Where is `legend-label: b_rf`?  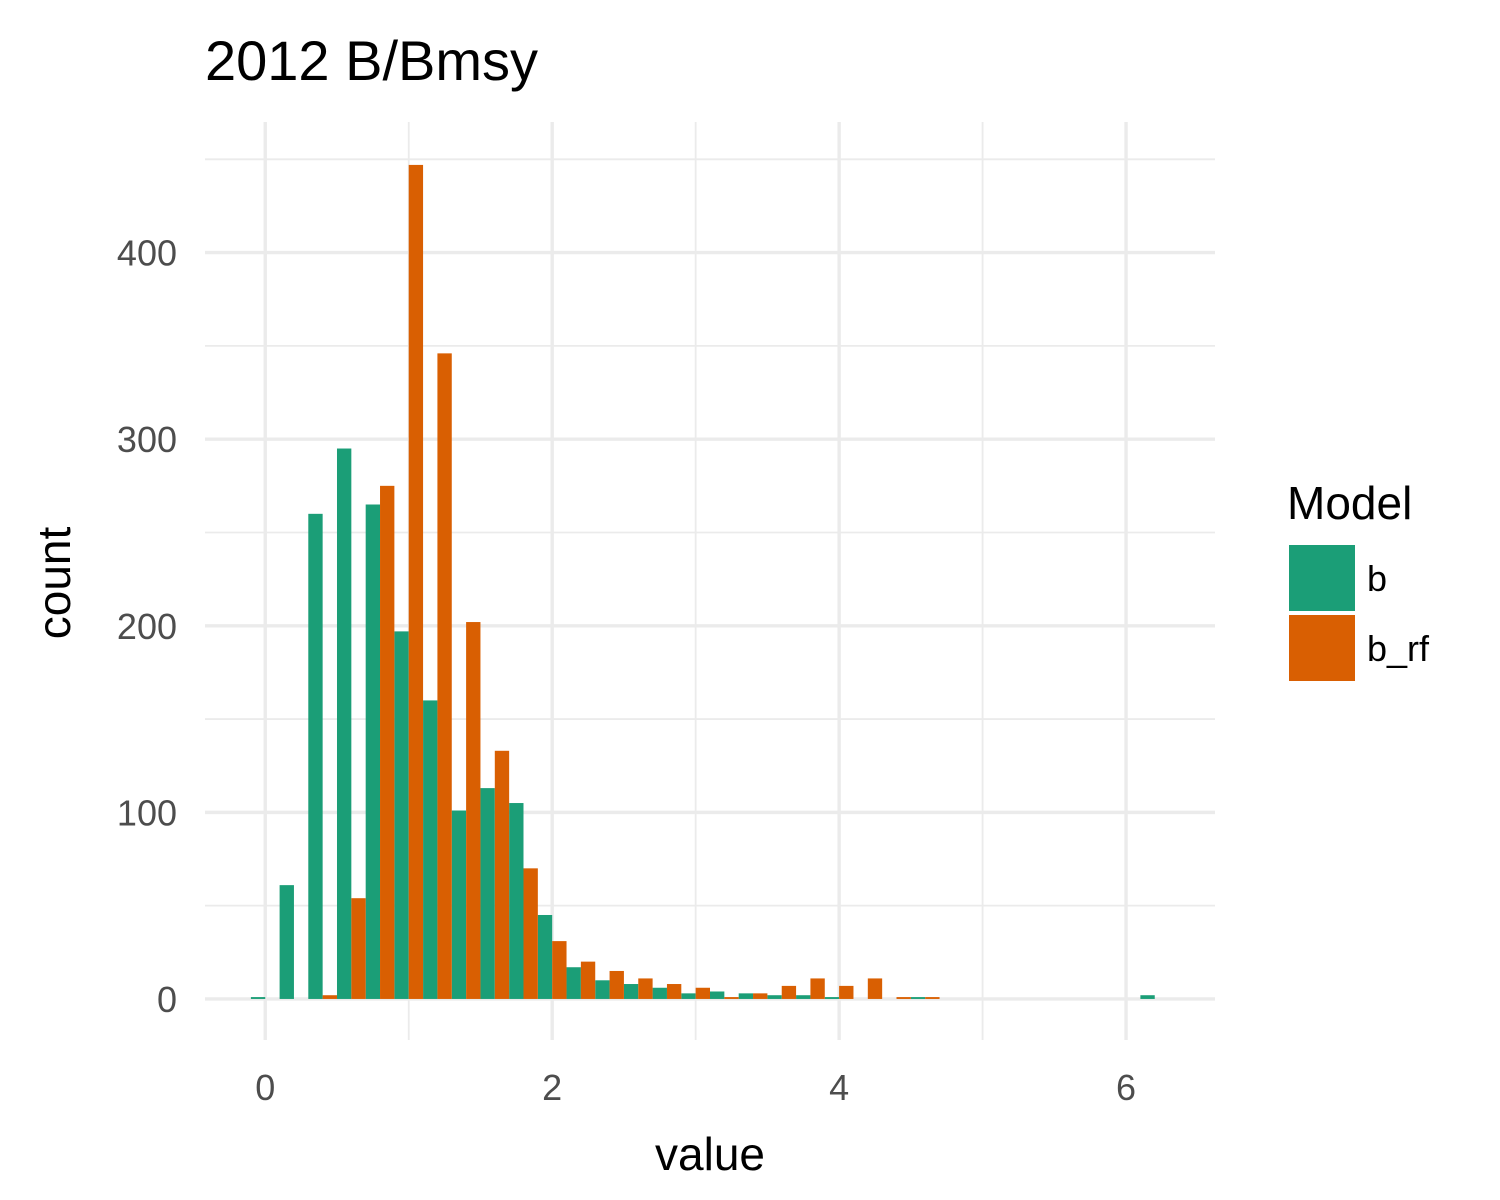
legend-label: b_rf is located at coordinates (1398, 648).